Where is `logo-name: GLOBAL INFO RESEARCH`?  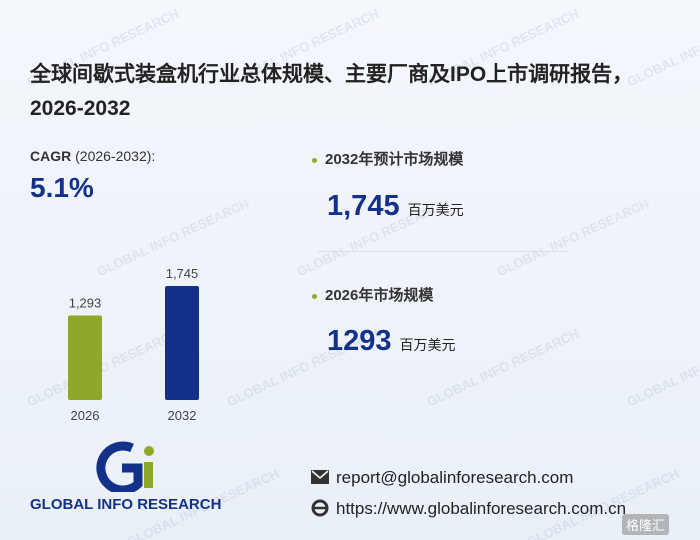
logo-name: GLOBAL INFO RESEARCH is located at coordinates (126, 504).